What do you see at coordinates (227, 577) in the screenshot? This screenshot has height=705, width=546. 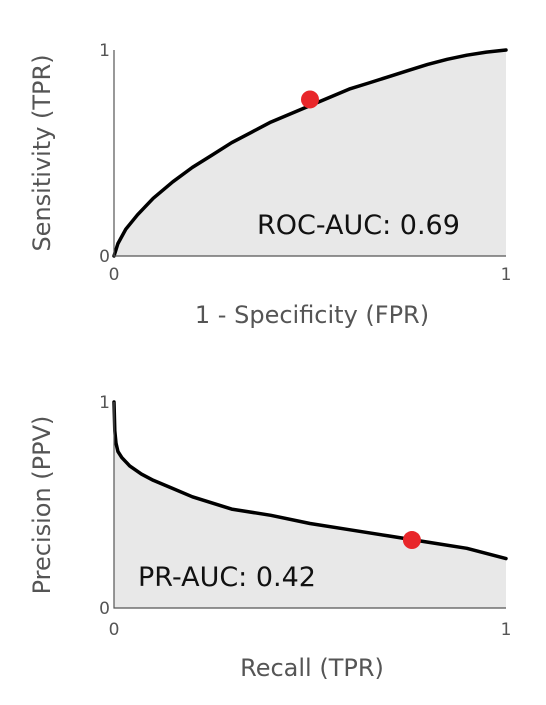 I see `pr-auc-annotation: PR-AUC: 0.42` at bounding box center [227, 577].